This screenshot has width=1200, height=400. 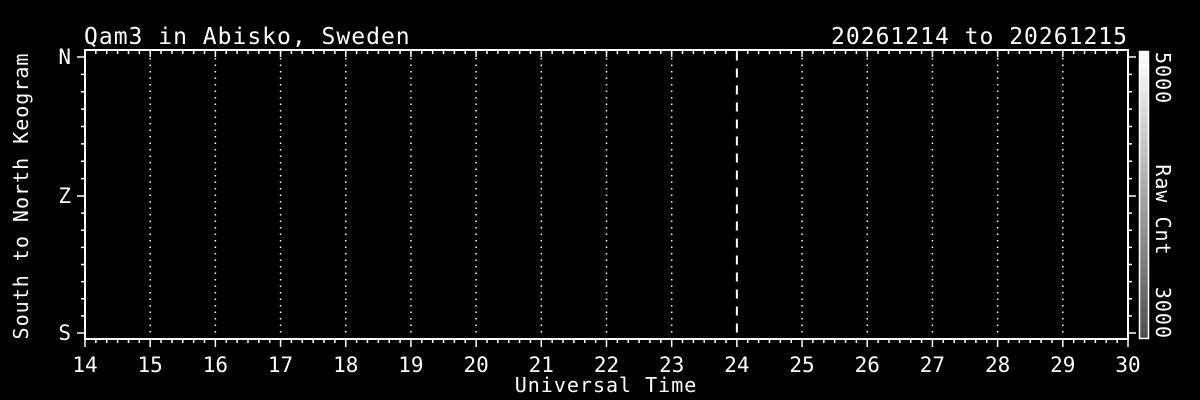 I want to click on x-tick-label: 16, so click(x=215, y=365).